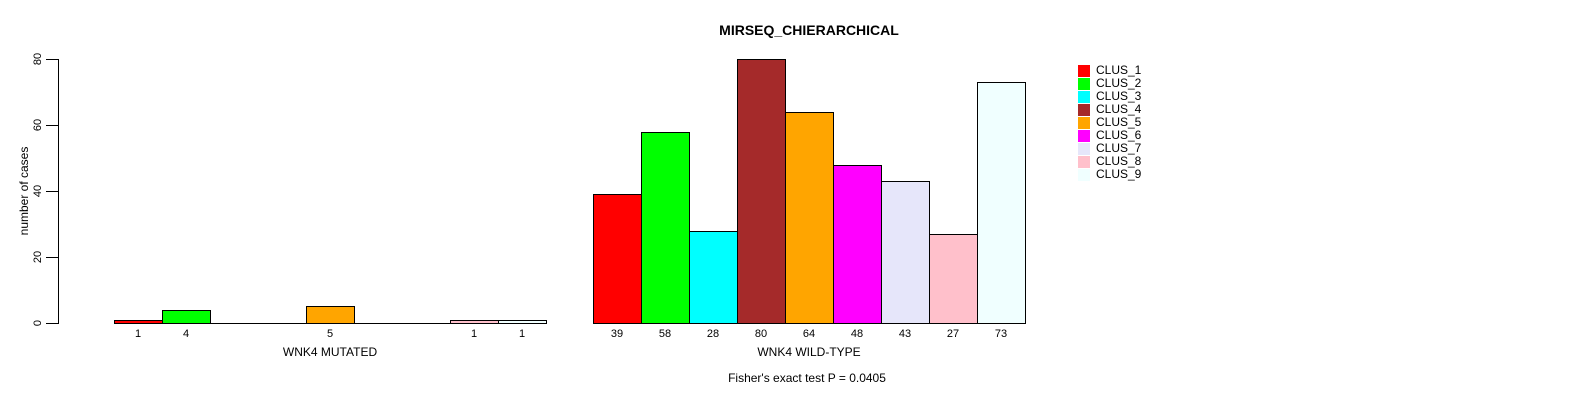 The height and width of the screenshot is (400, 1590). Describe the element at coordinates (522, 334) in the screenshot. I see `bar-value-label-wnk4-mutated-clus_9: 1` at that location.